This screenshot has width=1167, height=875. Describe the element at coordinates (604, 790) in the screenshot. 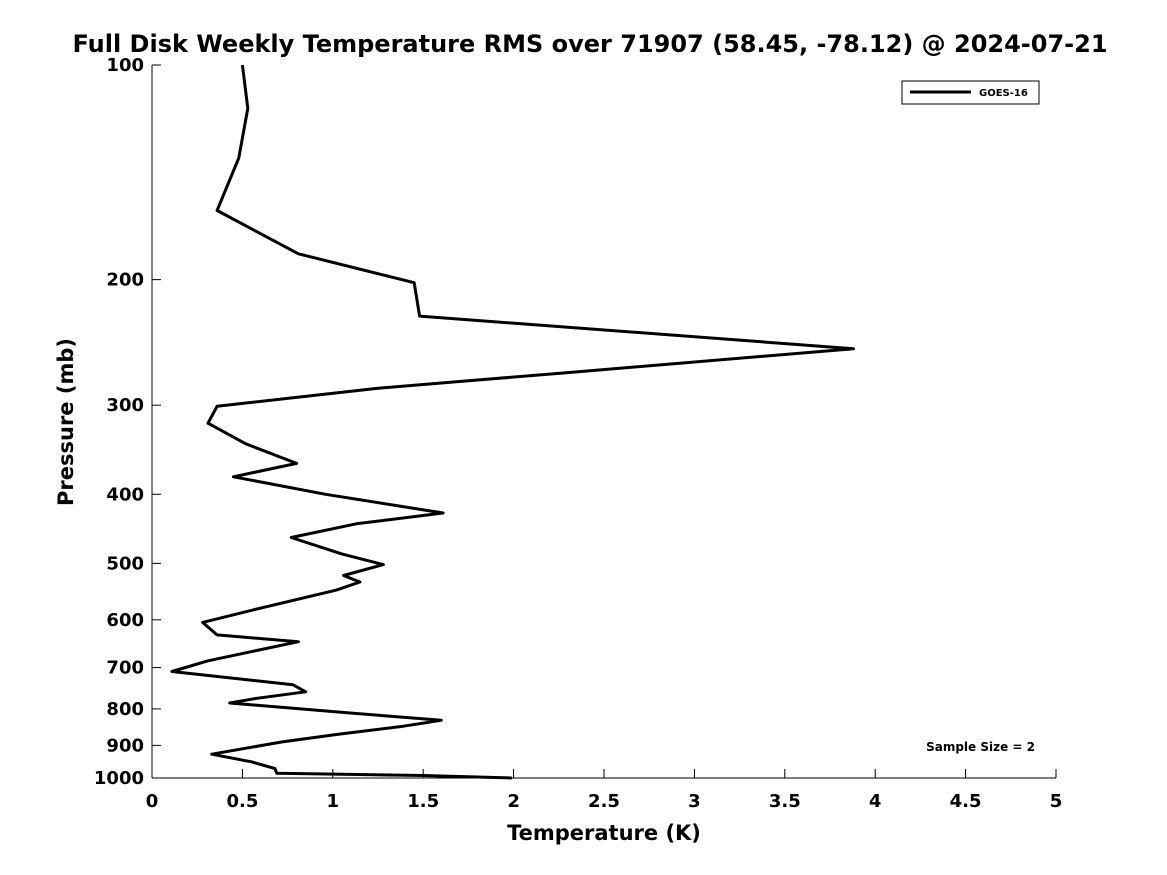

I see `x-axis-ticks: 0 0.5 1 1.5 2 2.5 3 3.5 4 4.5 5` at that location.